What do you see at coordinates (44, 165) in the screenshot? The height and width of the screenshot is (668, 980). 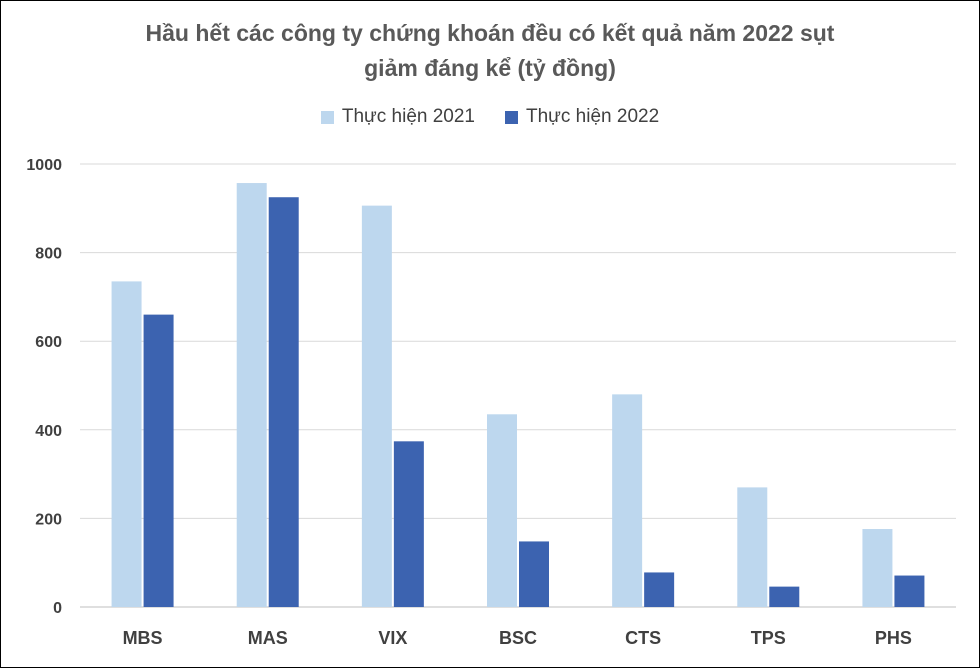 I see `y-tick-label: 1000` at bounding box center [44, 165].